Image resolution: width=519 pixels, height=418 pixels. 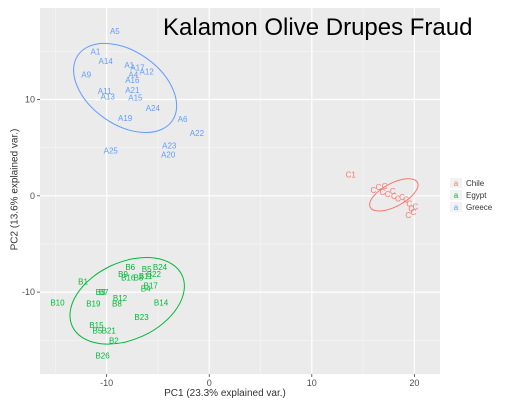 I want to click on point-label-greece: A19, so click(x=125, y=118).